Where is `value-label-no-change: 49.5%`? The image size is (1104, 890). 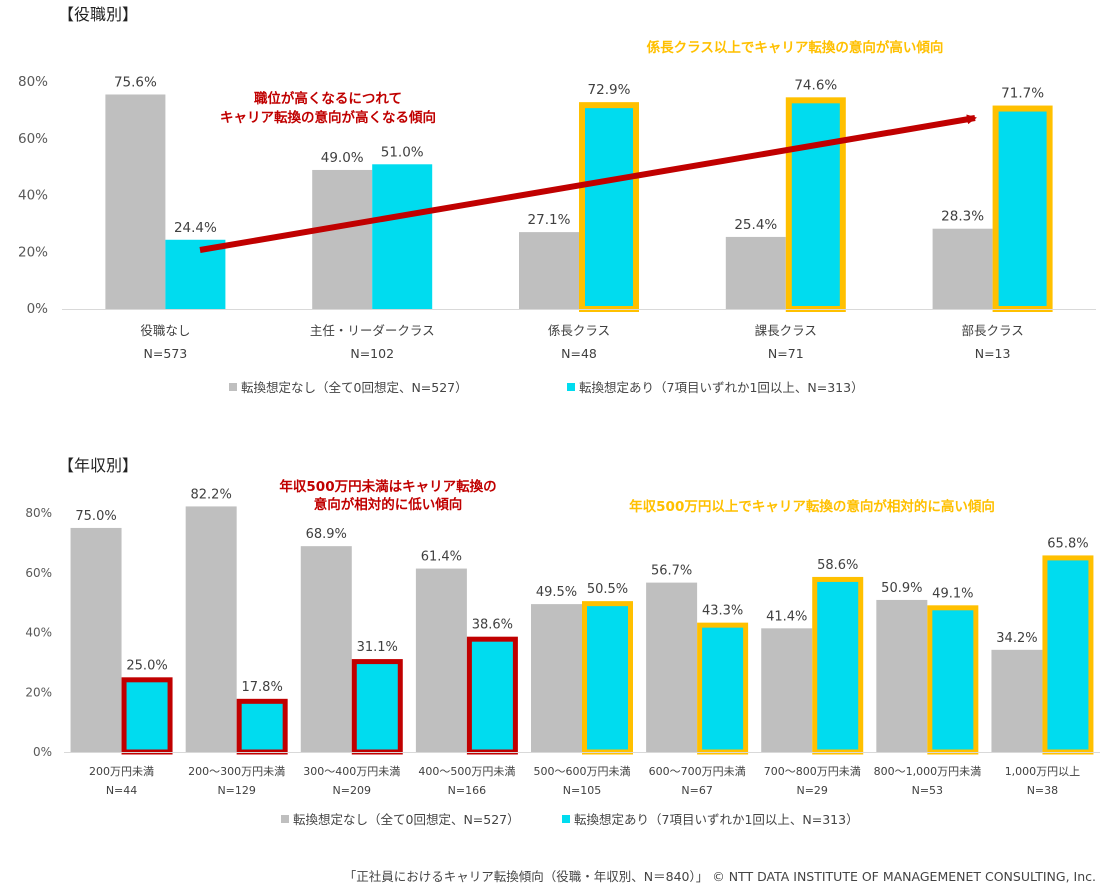
value-label-no-change: 49.5% is located at coordinates (556, 592).